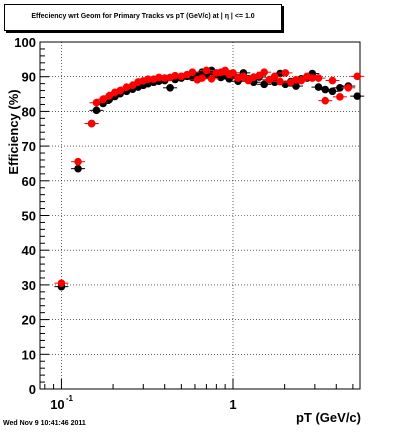  I want to click on y-axis-label: Efficiency (%), so click(13, 131).